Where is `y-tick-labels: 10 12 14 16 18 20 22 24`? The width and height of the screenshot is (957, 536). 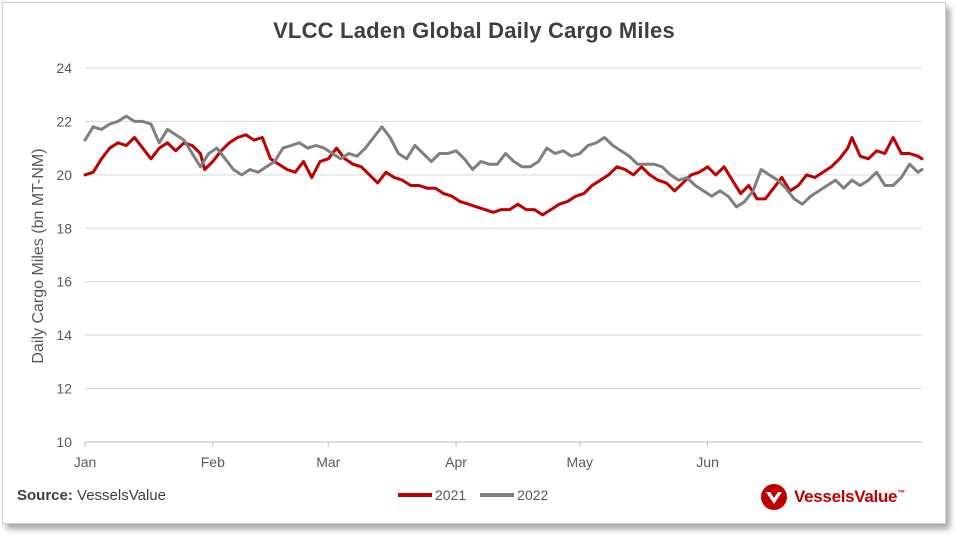
y-tick-labels: 10 12 14 16 18 20 22 24 is located at coordinates (64, 255).